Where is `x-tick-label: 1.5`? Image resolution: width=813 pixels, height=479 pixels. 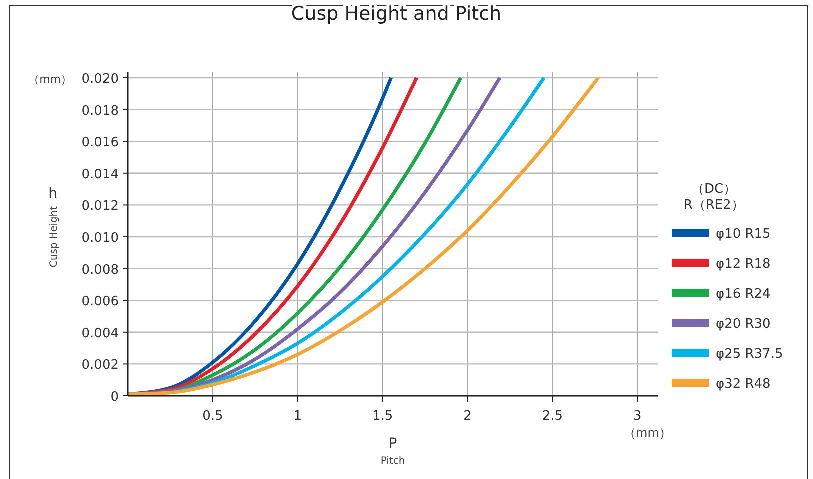 x-tick-label: 1.5 is located at coordinates (383, 416).